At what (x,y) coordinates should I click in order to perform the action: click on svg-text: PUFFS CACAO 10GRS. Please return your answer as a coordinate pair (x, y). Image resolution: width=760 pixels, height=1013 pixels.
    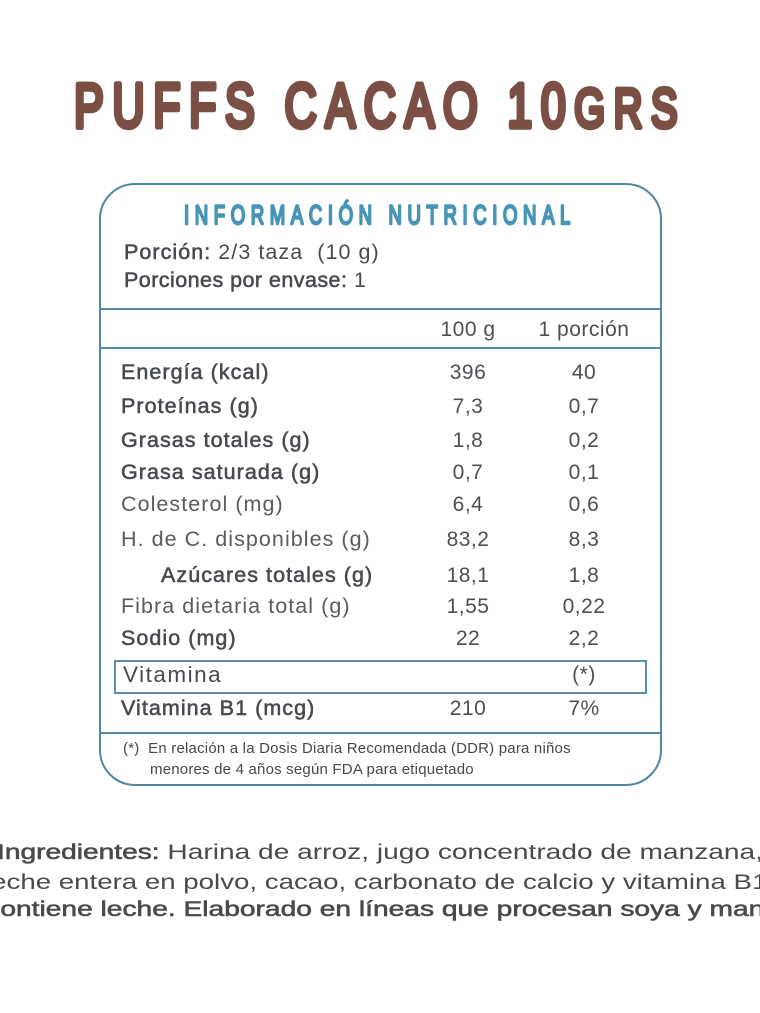
    Looking at the image, I should click on (380, 106).